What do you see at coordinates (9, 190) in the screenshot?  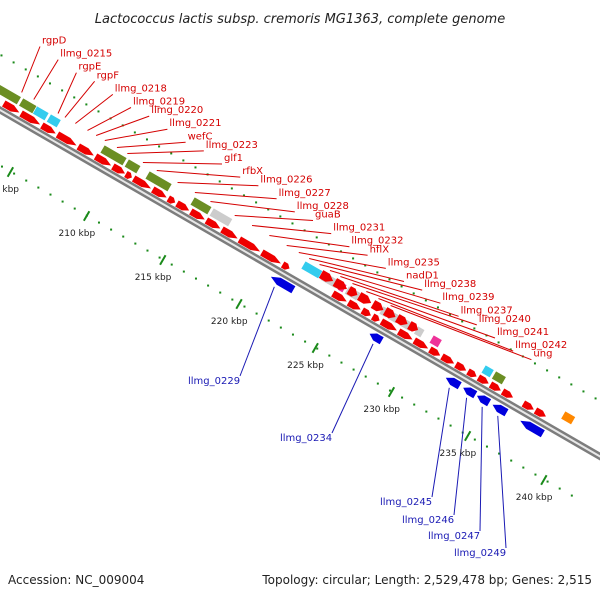 I see `scale-tick-label-1: 205 kbp` at bounding box center [9, 190].